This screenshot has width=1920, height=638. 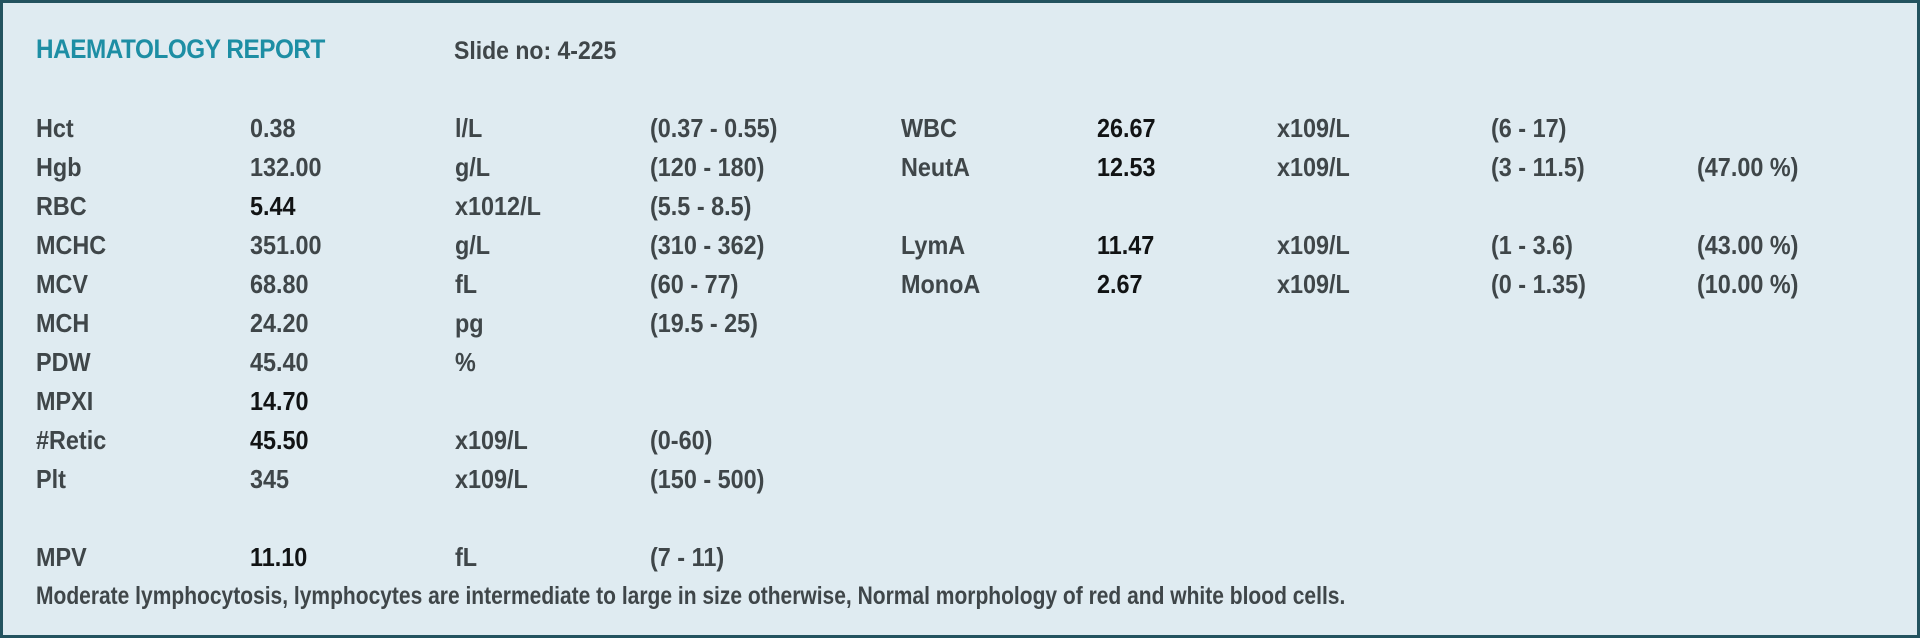 What do you see at coordinates (1748, 167) in the screenshot?
I see `differential-percent: (47.00 %)` at bounding box center [1748, 167].